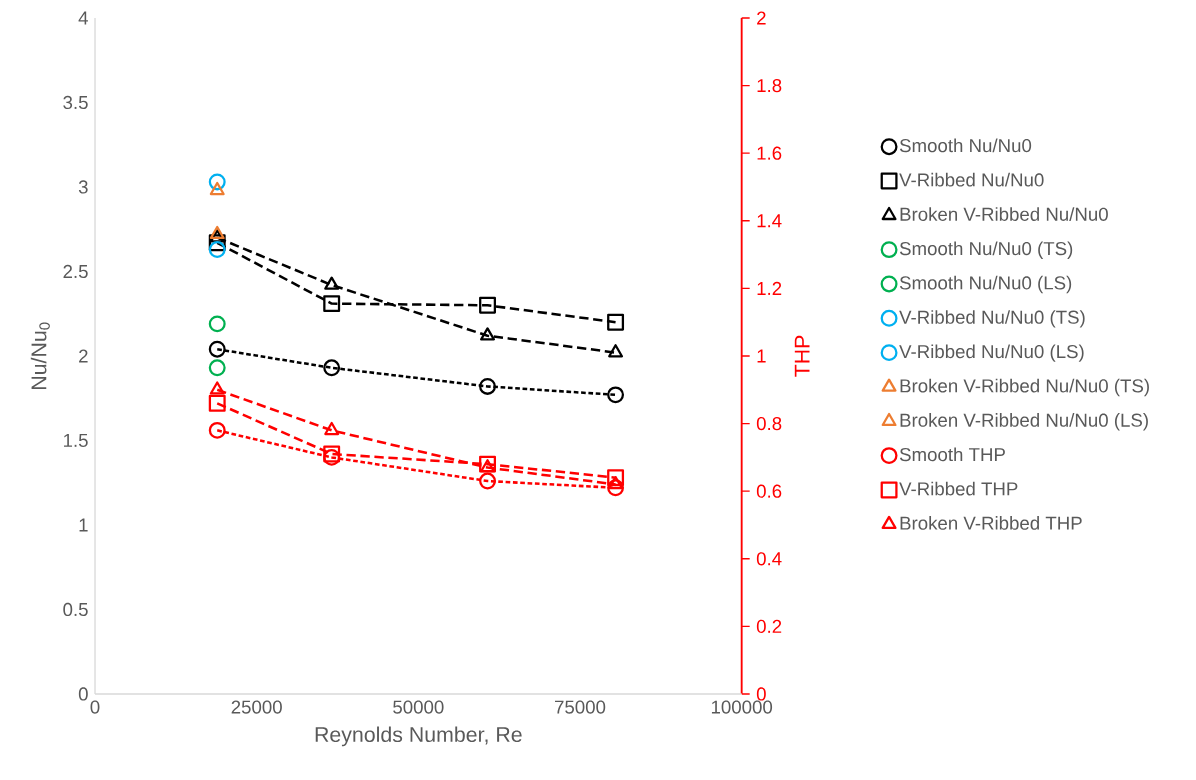 The width and height of the screenshot is (1196, 780). I want to click on y2-tick-label: 0.8, so click(769, 423).